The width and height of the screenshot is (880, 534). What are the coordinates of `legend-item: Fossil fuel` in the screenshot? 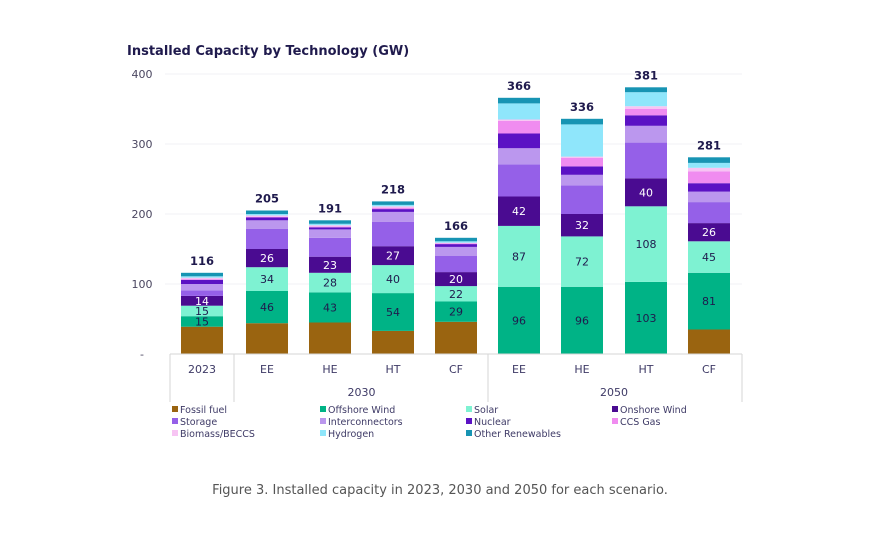 It's located at (199, 410).